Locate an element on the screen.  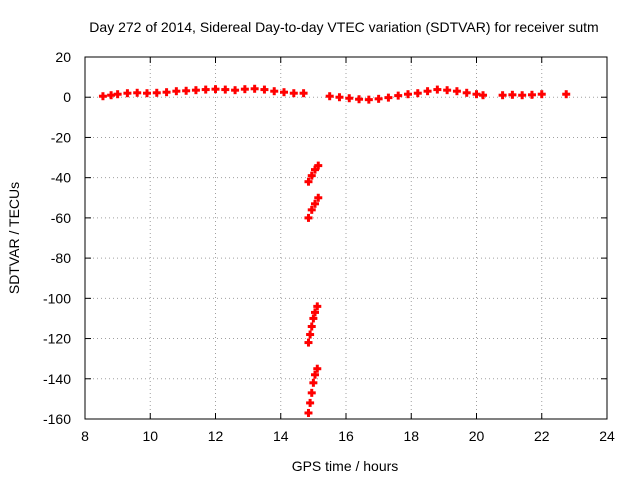
x-tick-label: 16 is located at coordinates (346, 436).